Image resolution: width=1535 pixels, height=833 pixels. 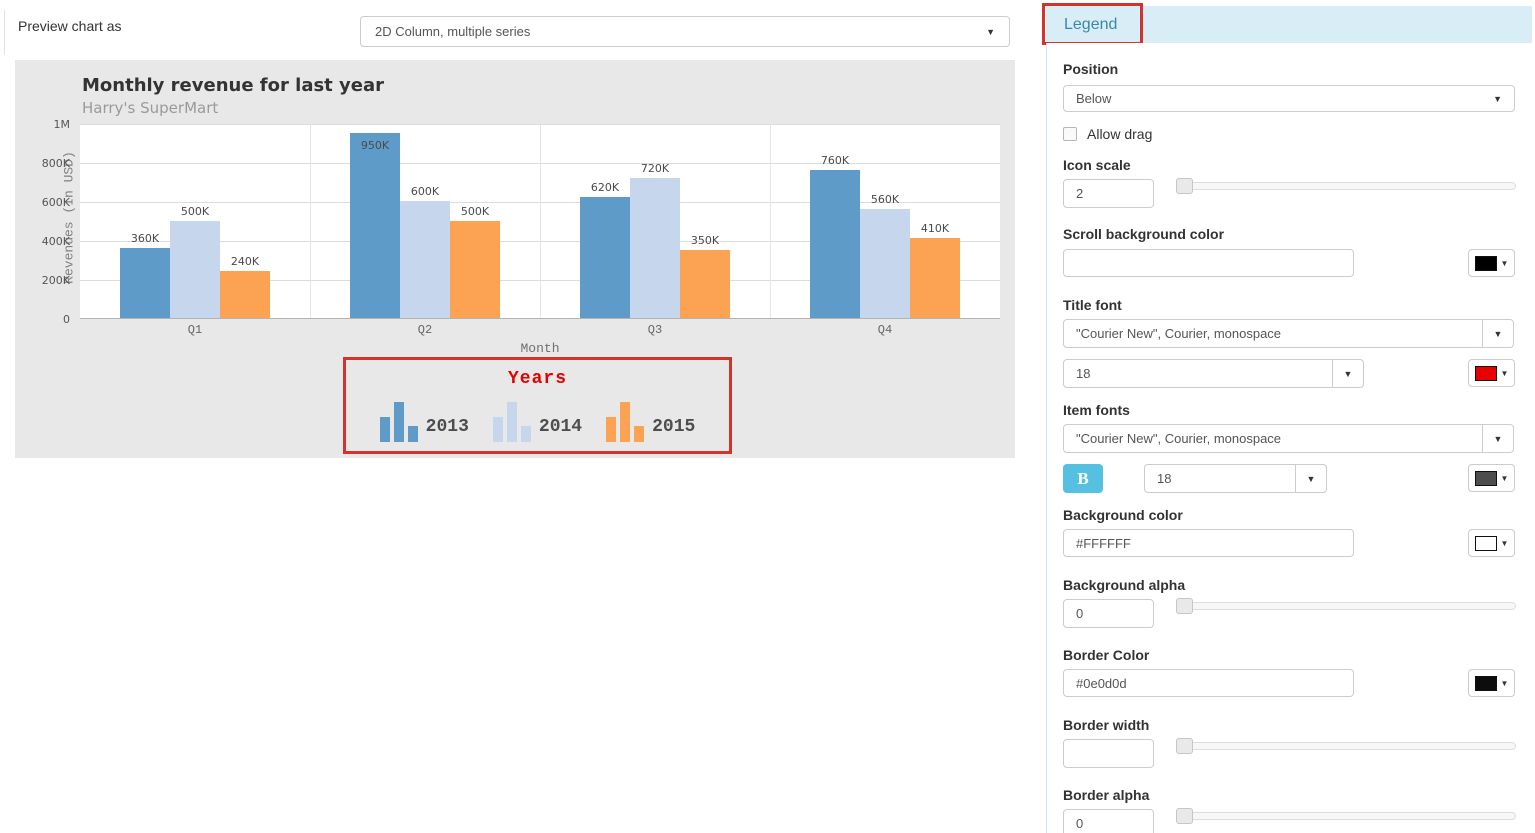 What do you see at coordinates (537, 379) in the screenshot?
I see `legend-title: Years` at bounding box center [537, 379].